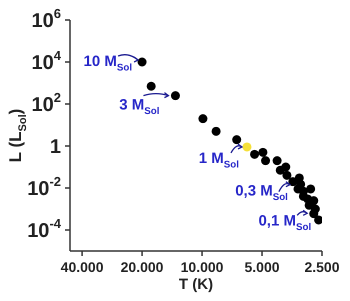  I want to click on y-tick-label: 10$^{4}$, so click(47, 61).